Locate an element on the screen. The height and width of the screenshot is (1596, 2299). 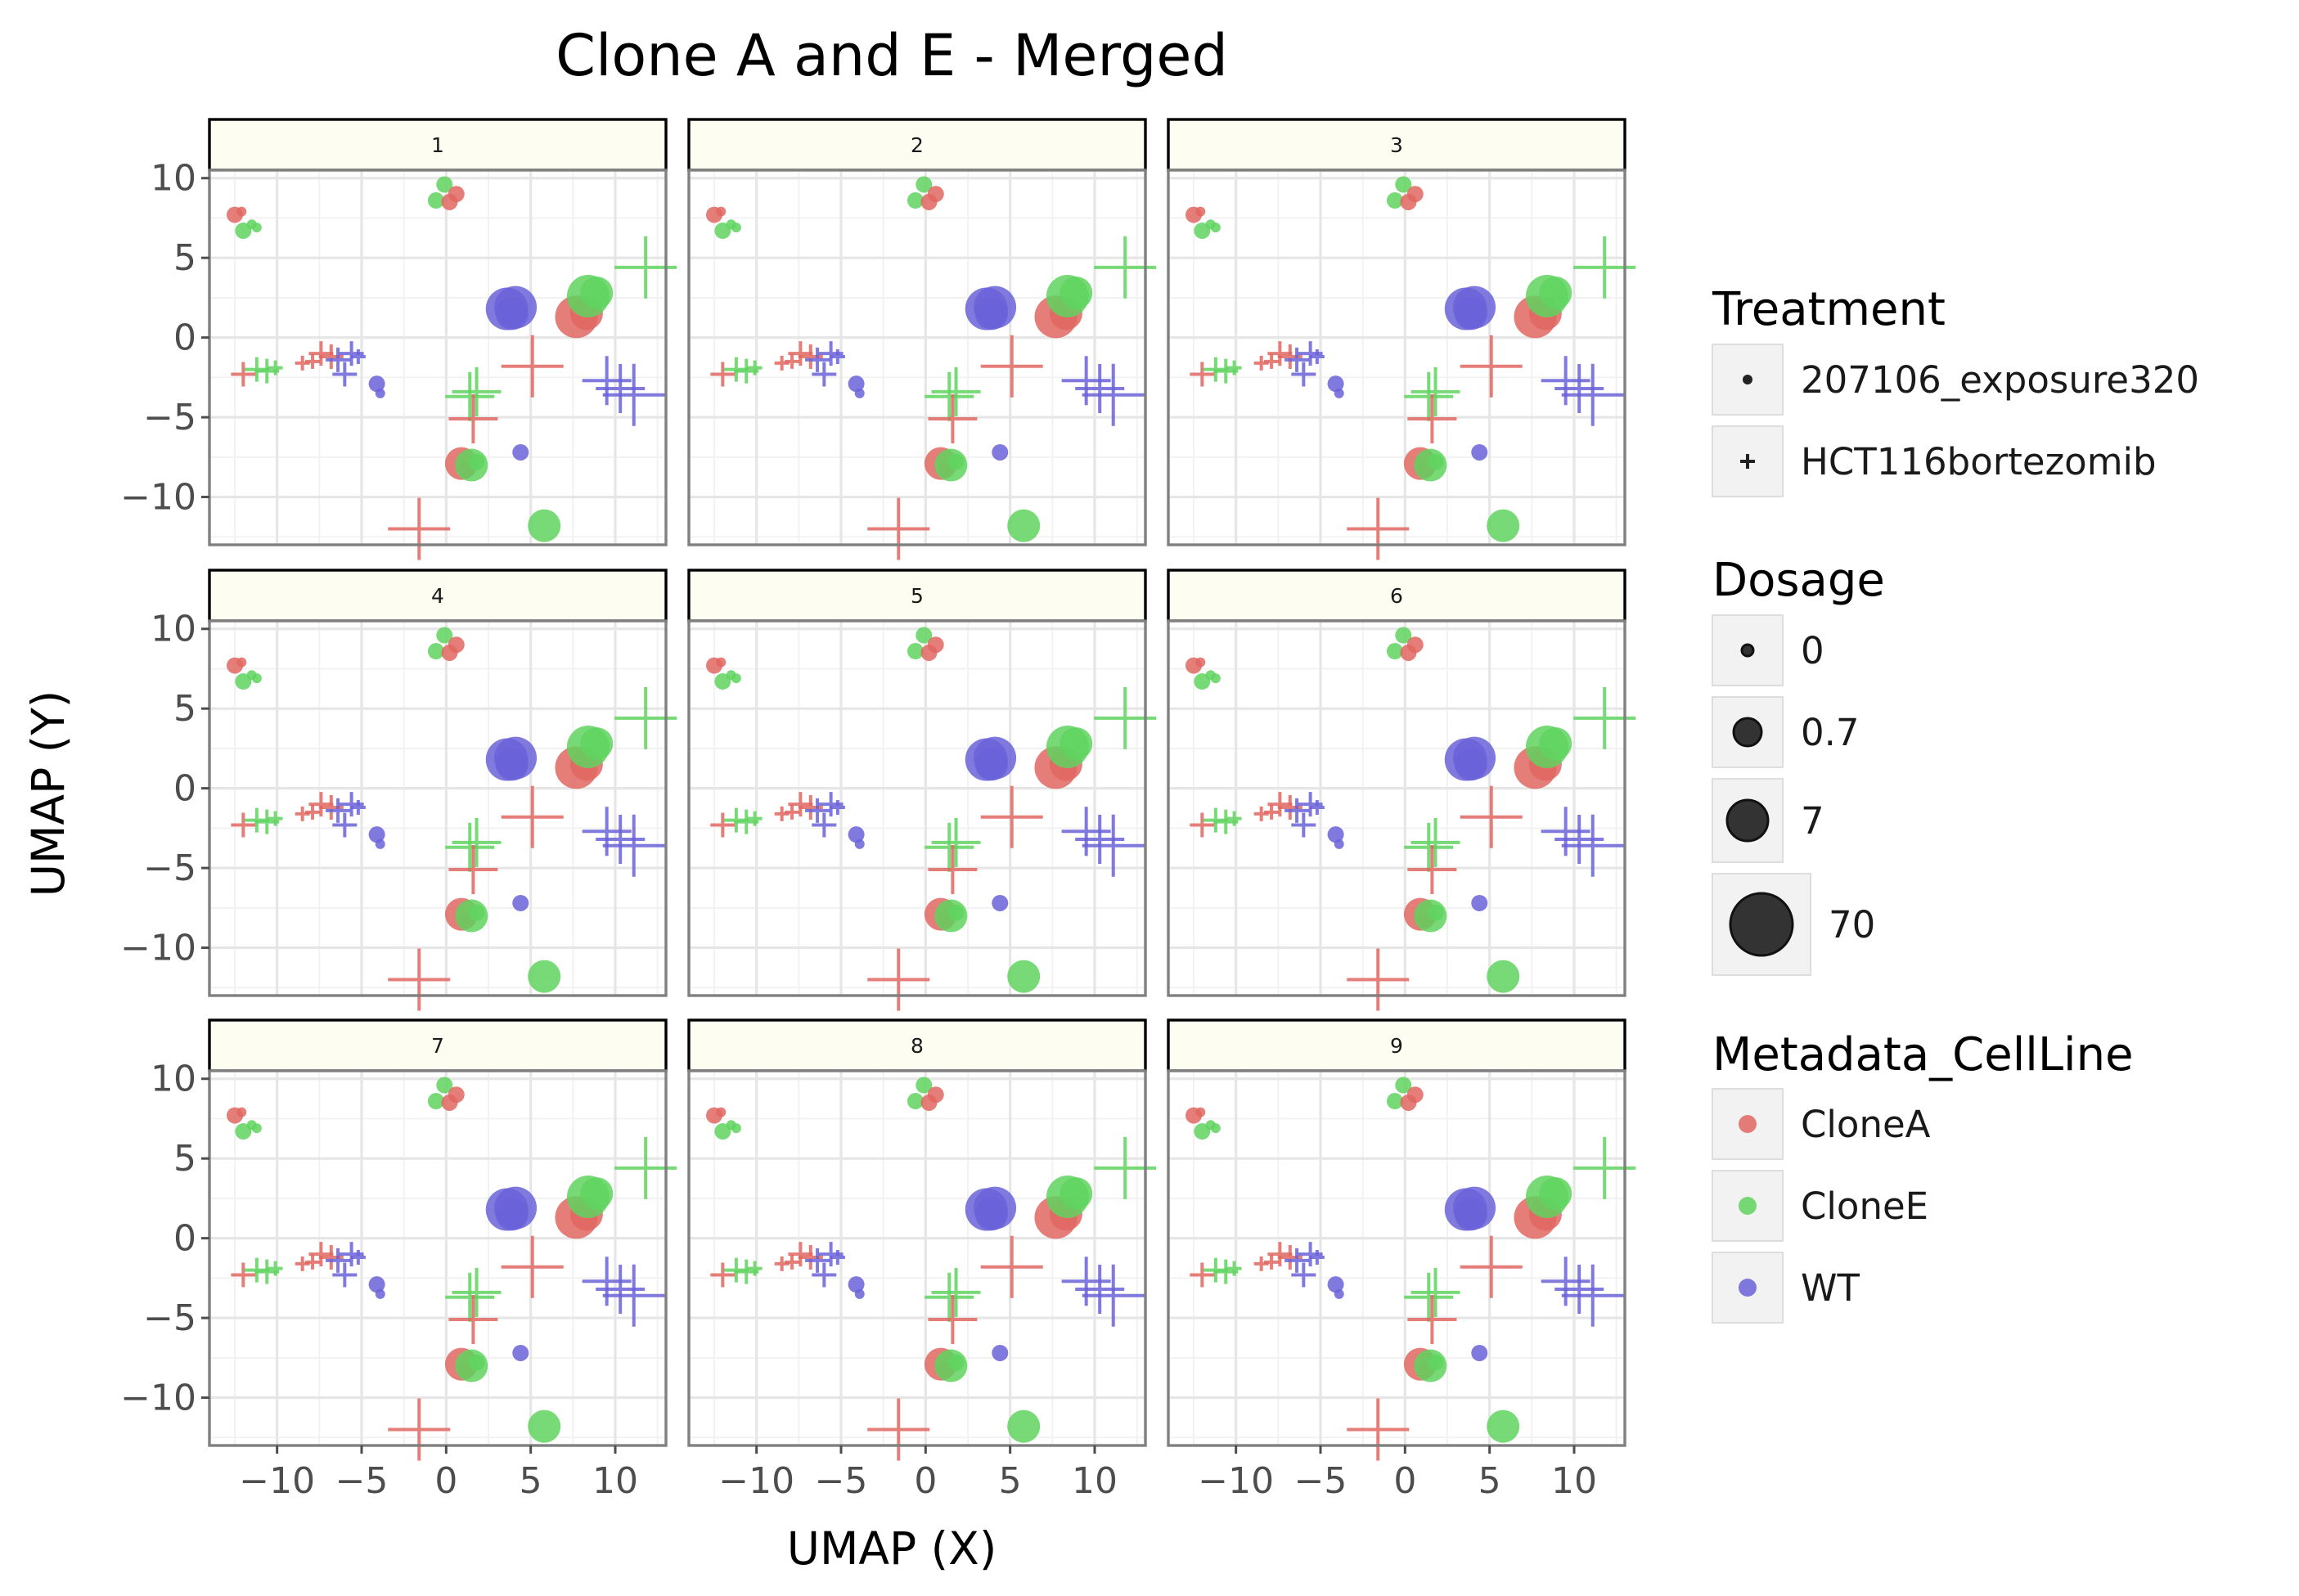
legend-label-dosage: 7 is located at coordinates (1812, 821).